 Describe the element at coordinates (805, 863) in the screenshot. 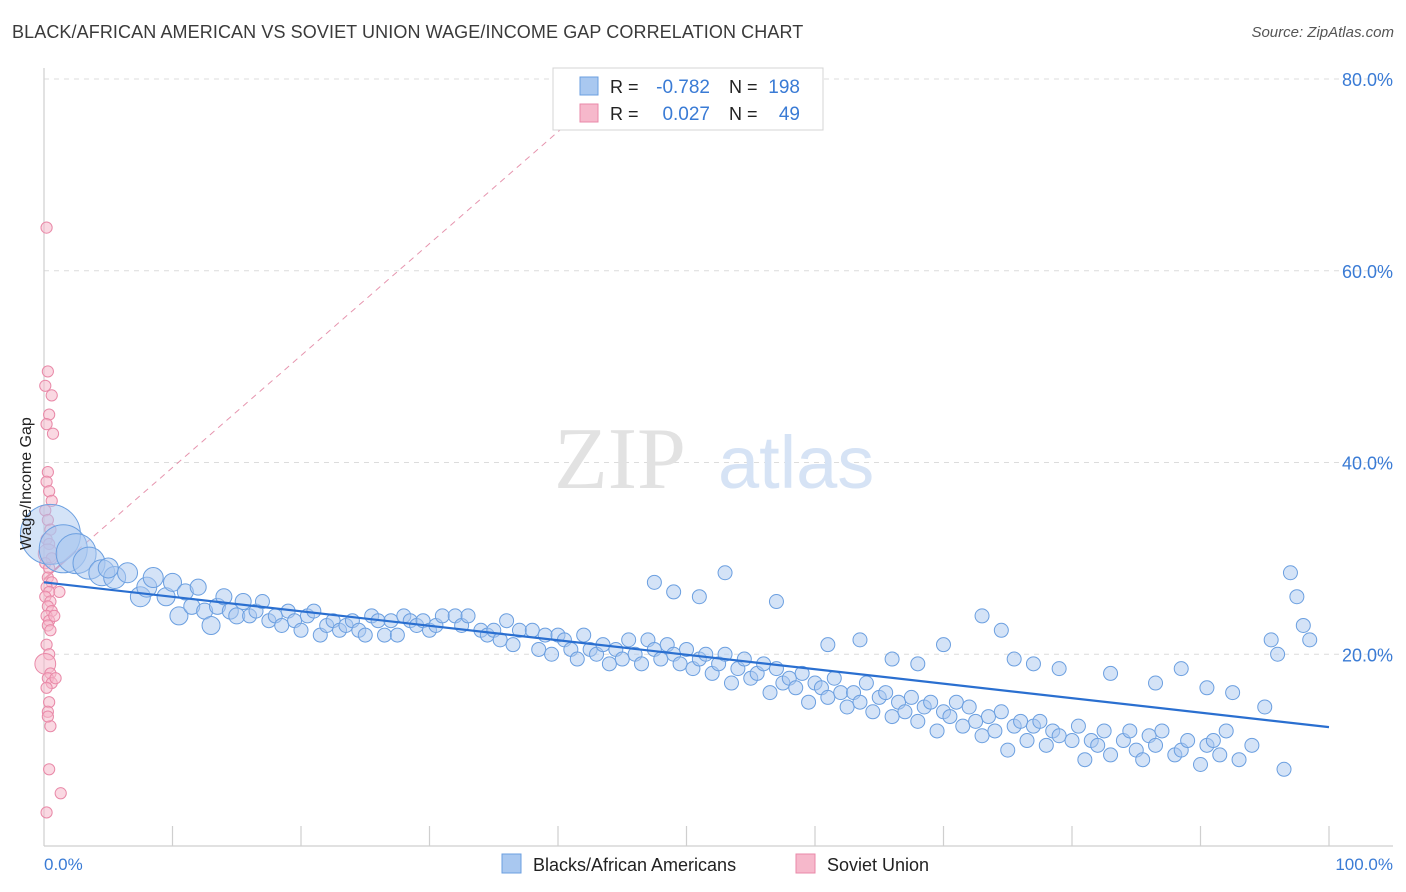

I see `legend-swatch-soviet` at that location.